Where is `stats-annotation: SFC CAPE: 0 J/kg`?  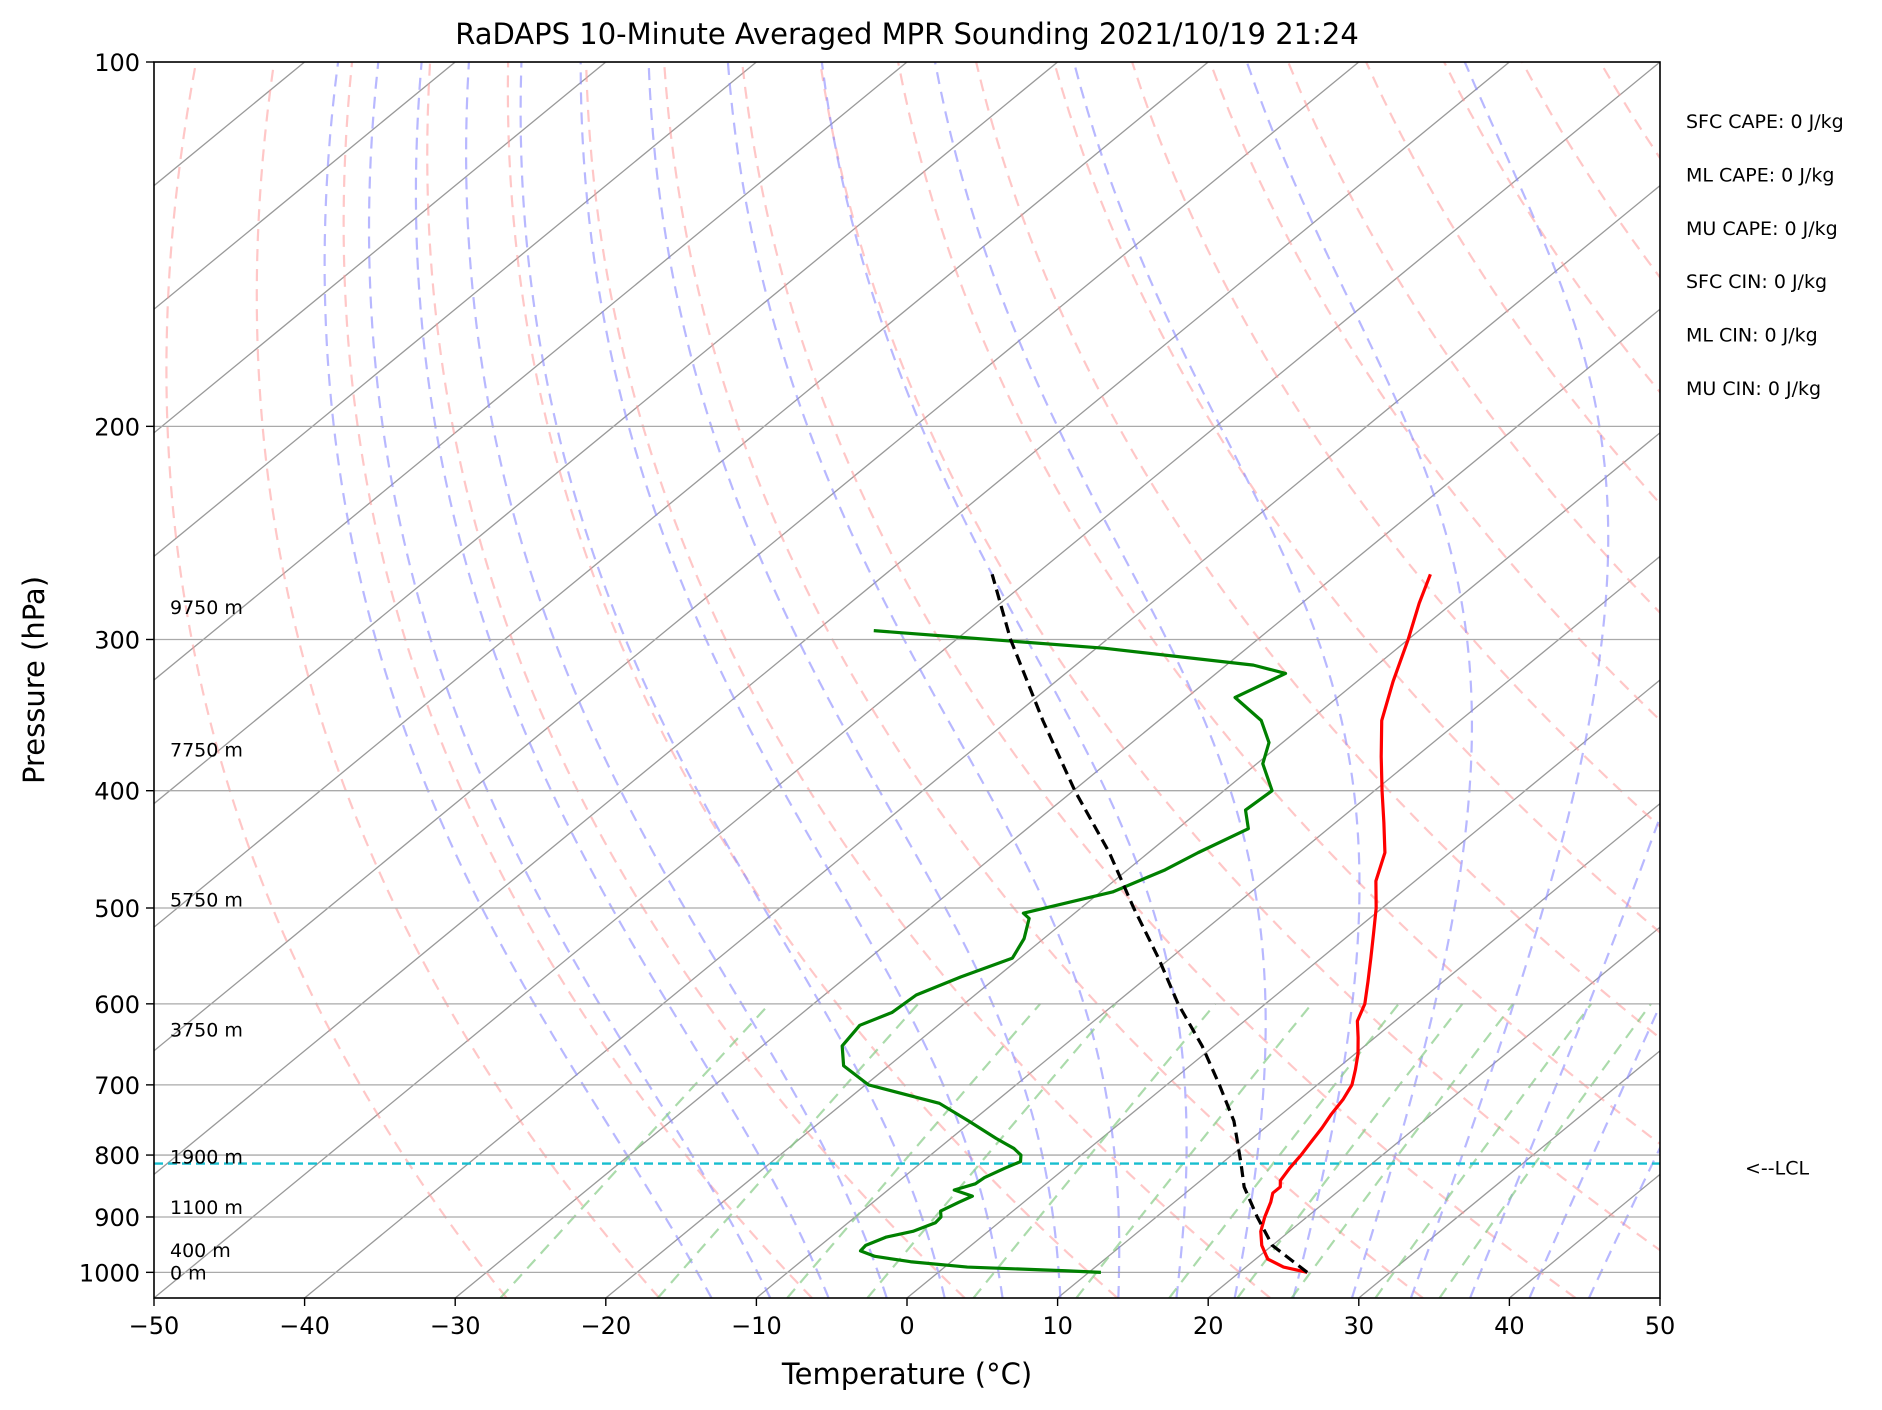
stats-annotation: SFC CAPE: 0 J/kg is located at coordinates (1765, 122).